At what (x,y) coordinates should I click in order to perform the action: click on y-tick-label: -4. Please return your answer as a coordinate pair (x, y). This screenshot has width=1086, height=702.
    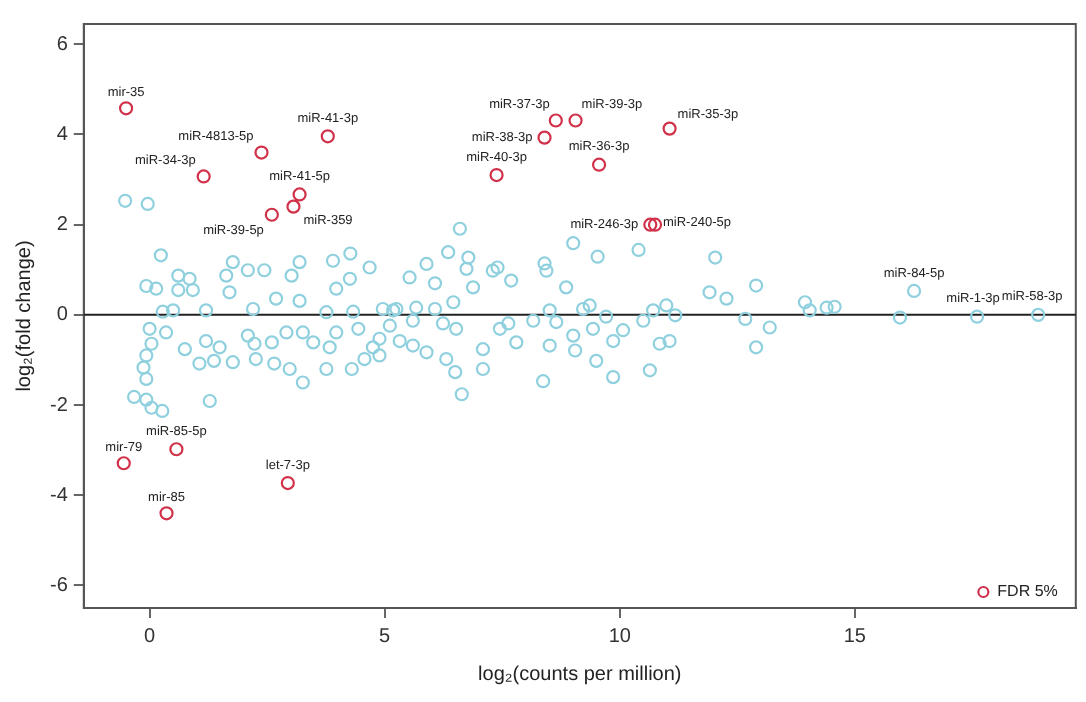
    Looking at the image, I should click on (59, 495).